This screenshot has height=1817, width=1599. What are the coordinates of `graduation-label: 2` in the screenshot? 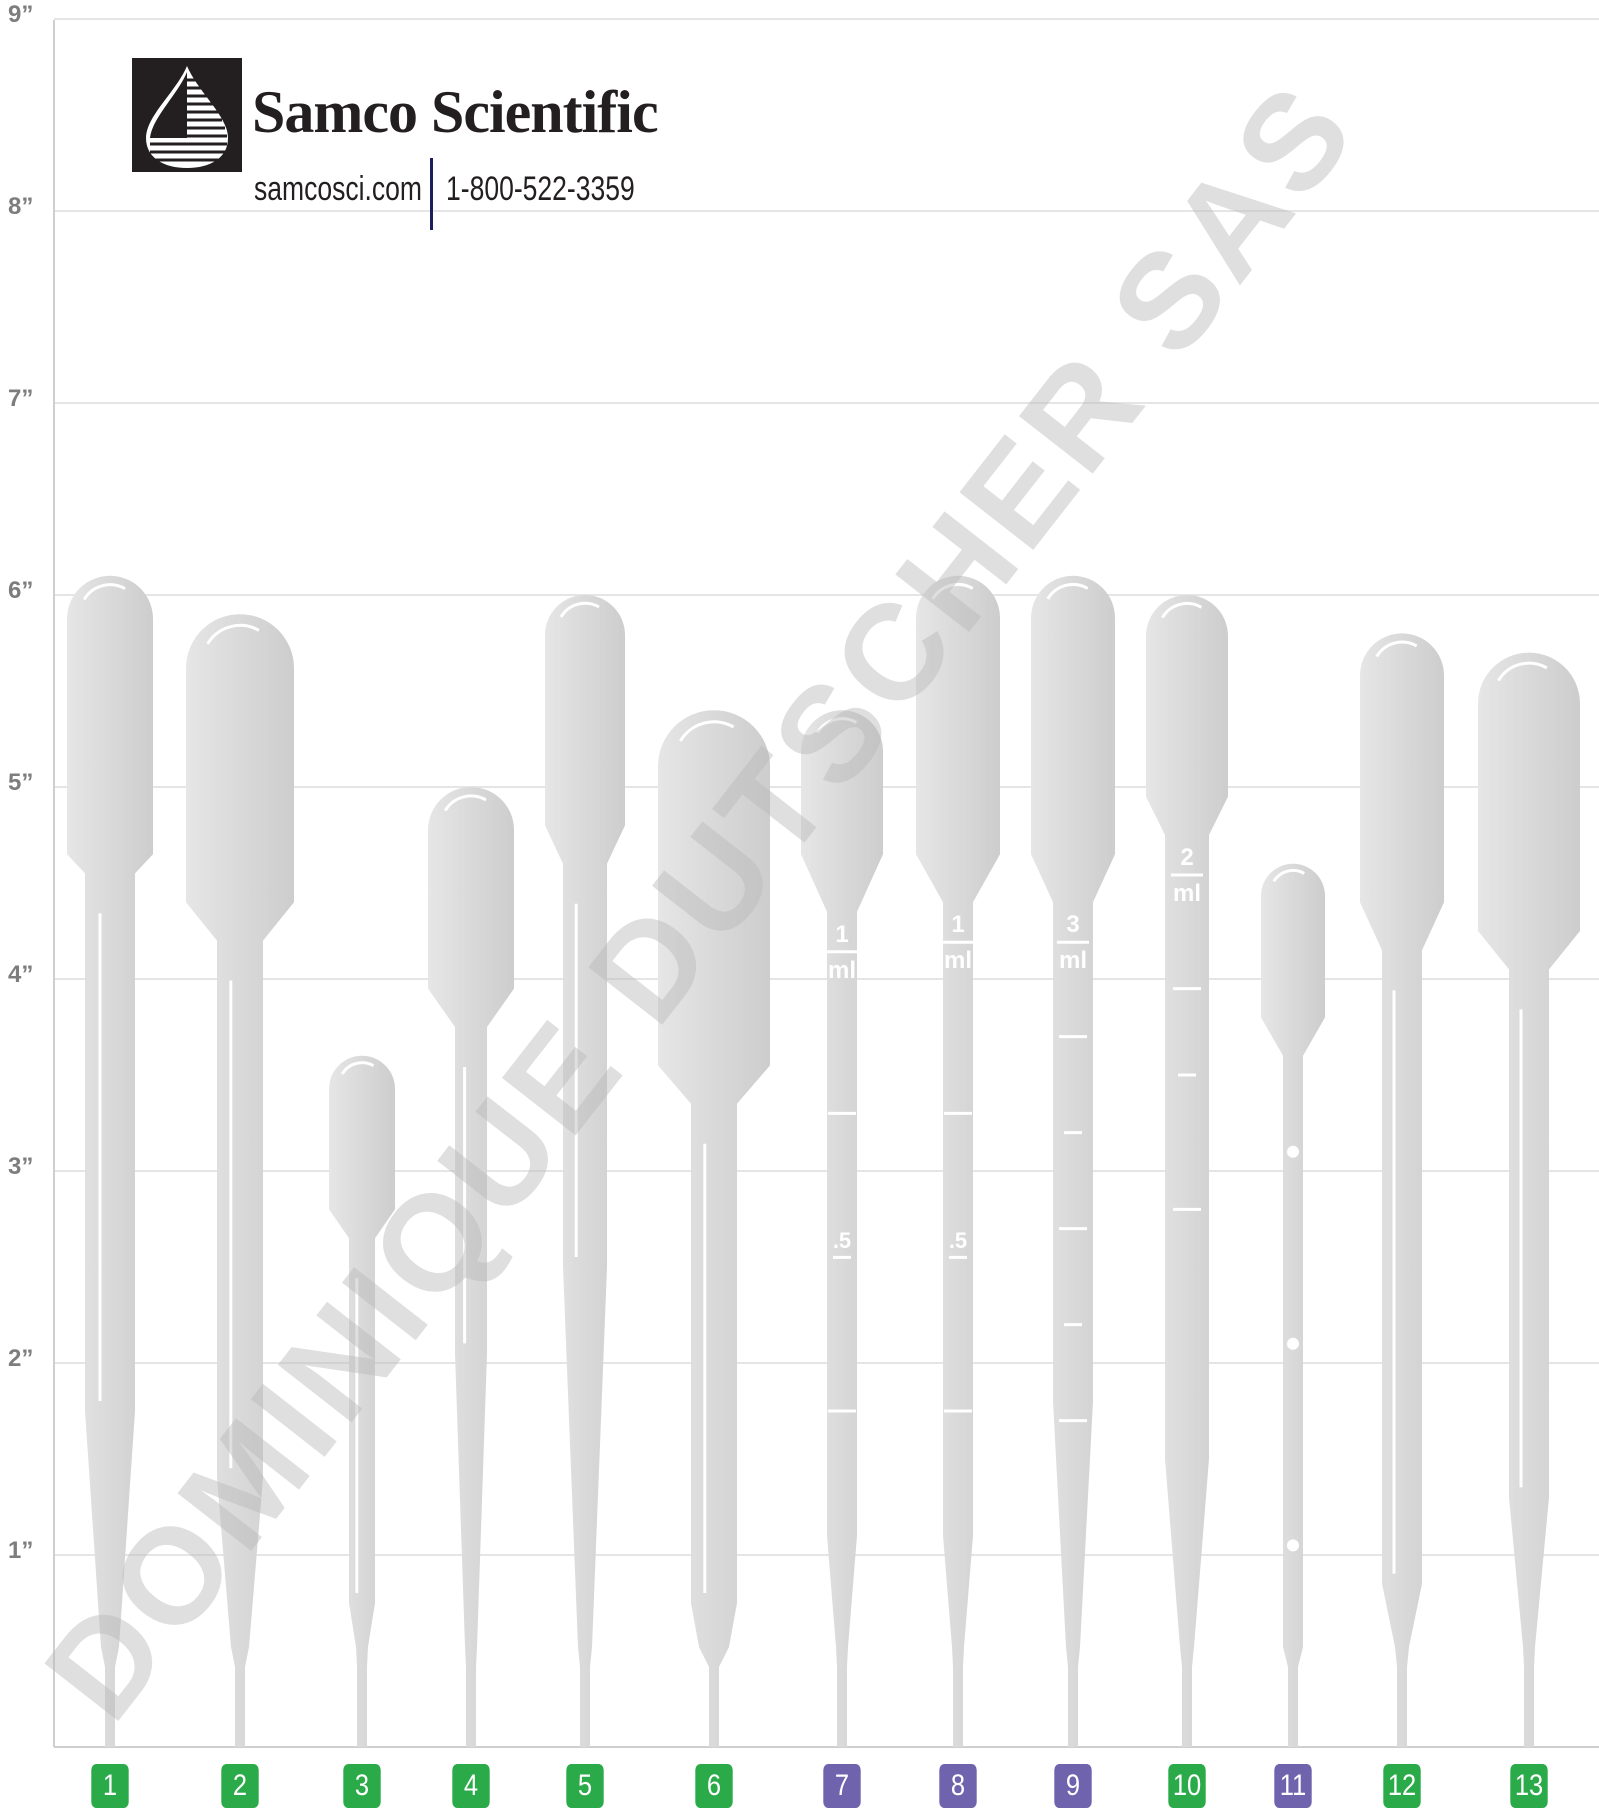 It's located at (1186, 857).